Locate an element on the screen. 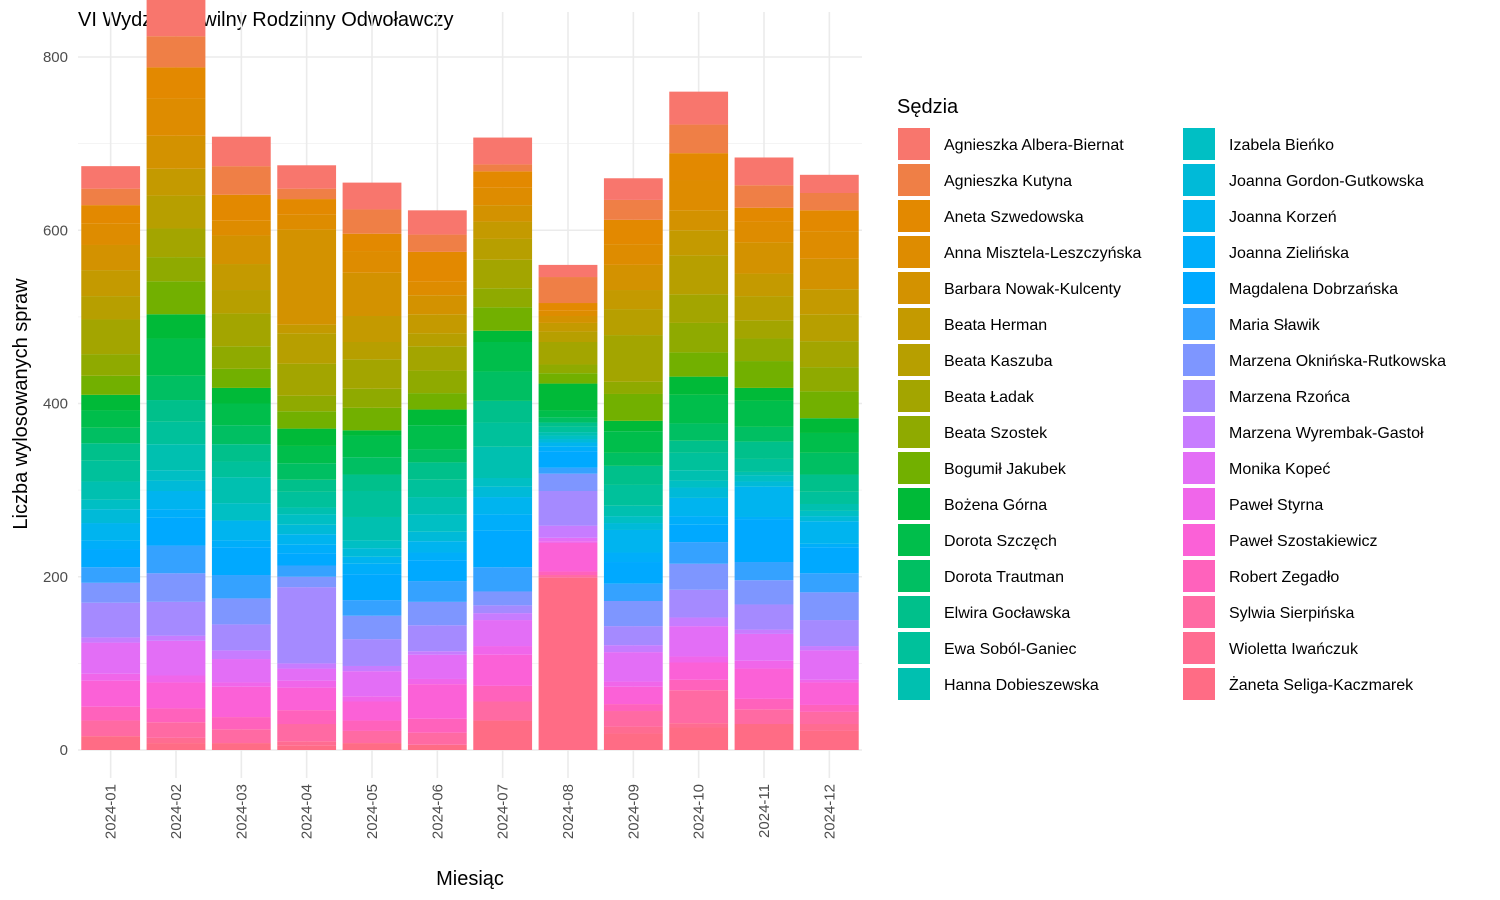 Image resolution: width=1500 pixels, height=900 pixels. bar-segment: Magdalena Dobrzańska 2024-04: 14 is located at coordinates (307, 559).